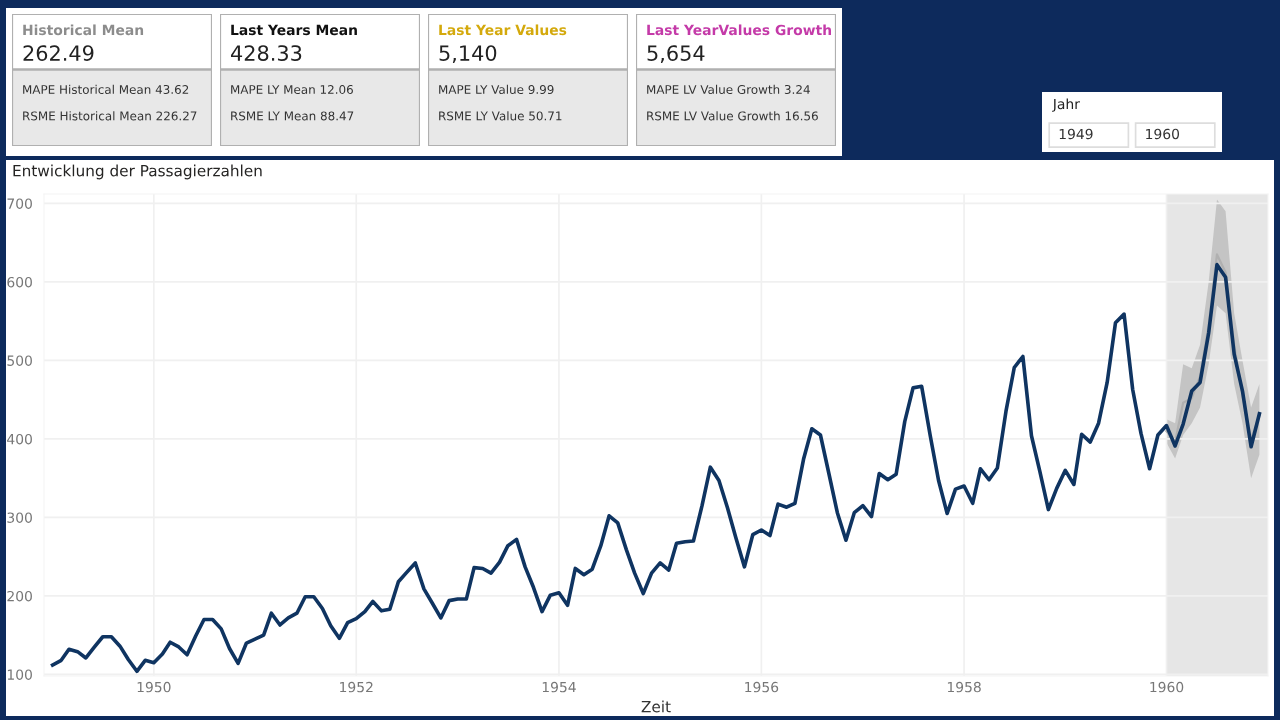 This screenshot has width=1280, height=720. Describe the element at coordinates (58, 53) in the screenshot. I see `text: 262.49` at that location.